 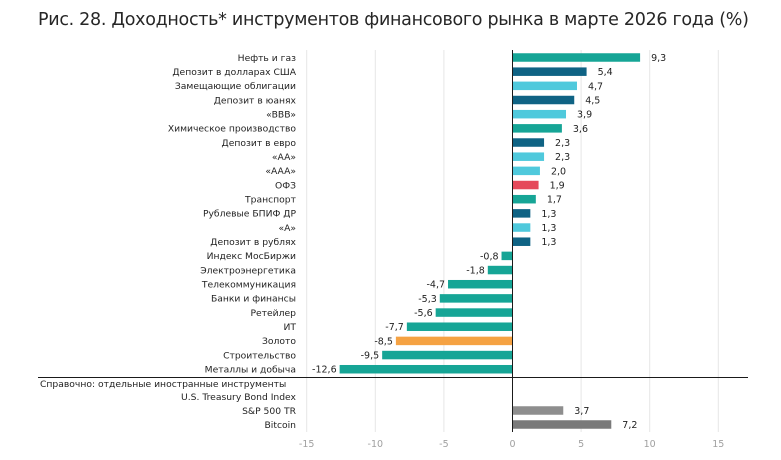 What do you see at coordinates (324, 370) in the screenshot?
I see `value-label: -12,6` at bounding box center [324, 370].